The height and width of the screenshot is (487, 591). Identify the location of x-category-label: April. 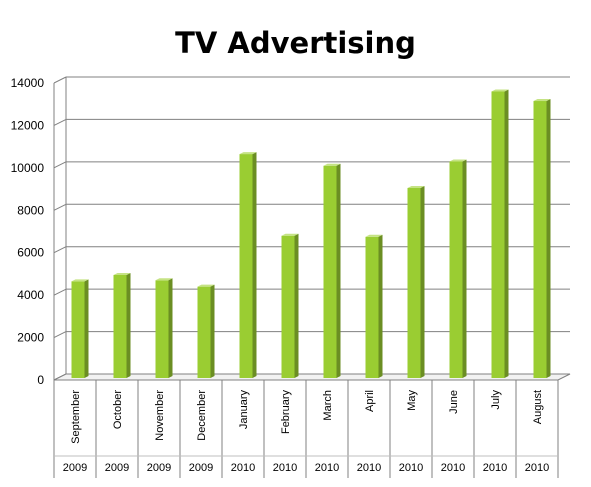
(370, 401).